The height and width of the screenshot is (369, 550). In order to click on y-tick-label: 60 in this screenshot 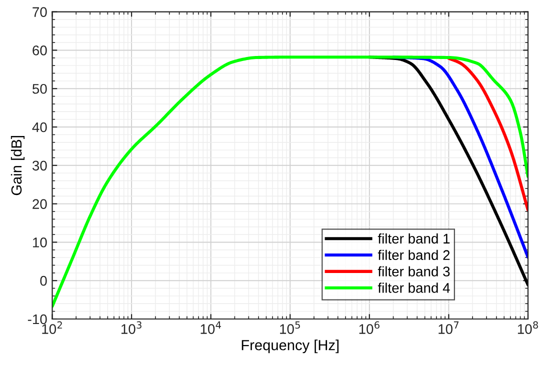, I will do `click(39, 51)`.